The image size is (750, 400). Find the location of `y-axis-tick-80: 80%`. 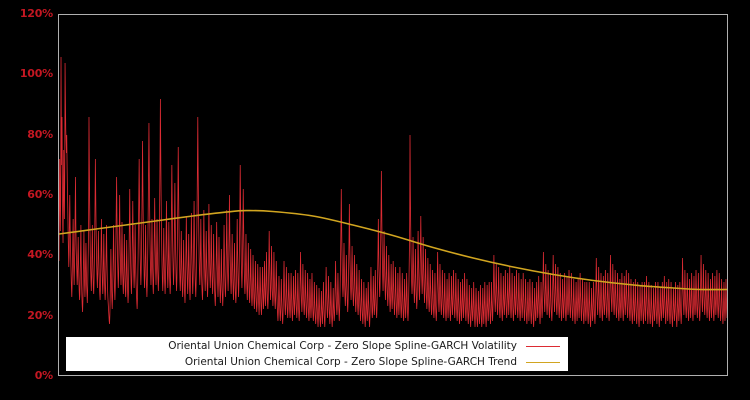

y-axis-tick-80: 80% is located at coordinates (40, 134).